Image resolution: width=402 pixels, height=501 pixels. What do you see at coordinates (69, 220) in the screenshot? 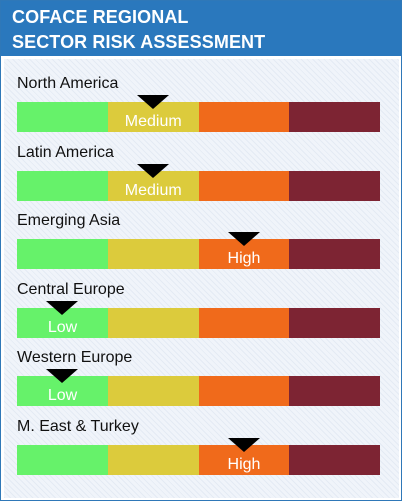
I see `region-label: Emerging Asia` at bounding box center [69, 220].